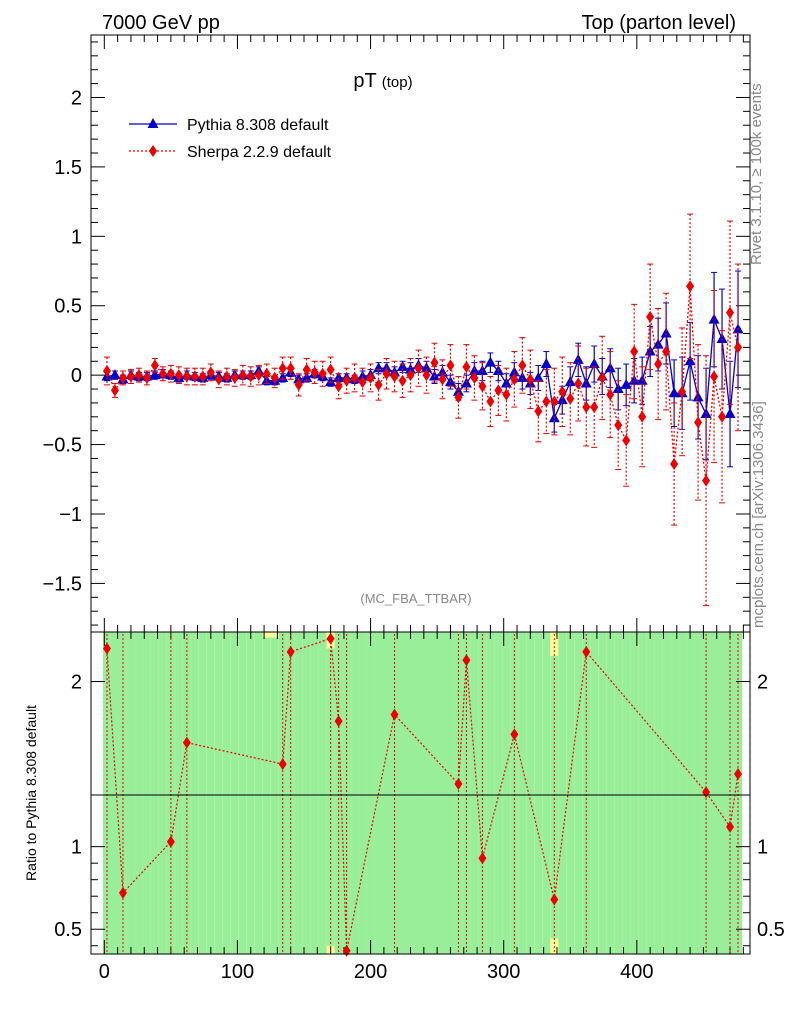 The image size is (786, 1024). Describe the element at coordinates (62, 341) in the screenshot. I see `main-y-tick-labels: −1.5 −1 −0.5 0 0.5 1 1.5 2` at that location.